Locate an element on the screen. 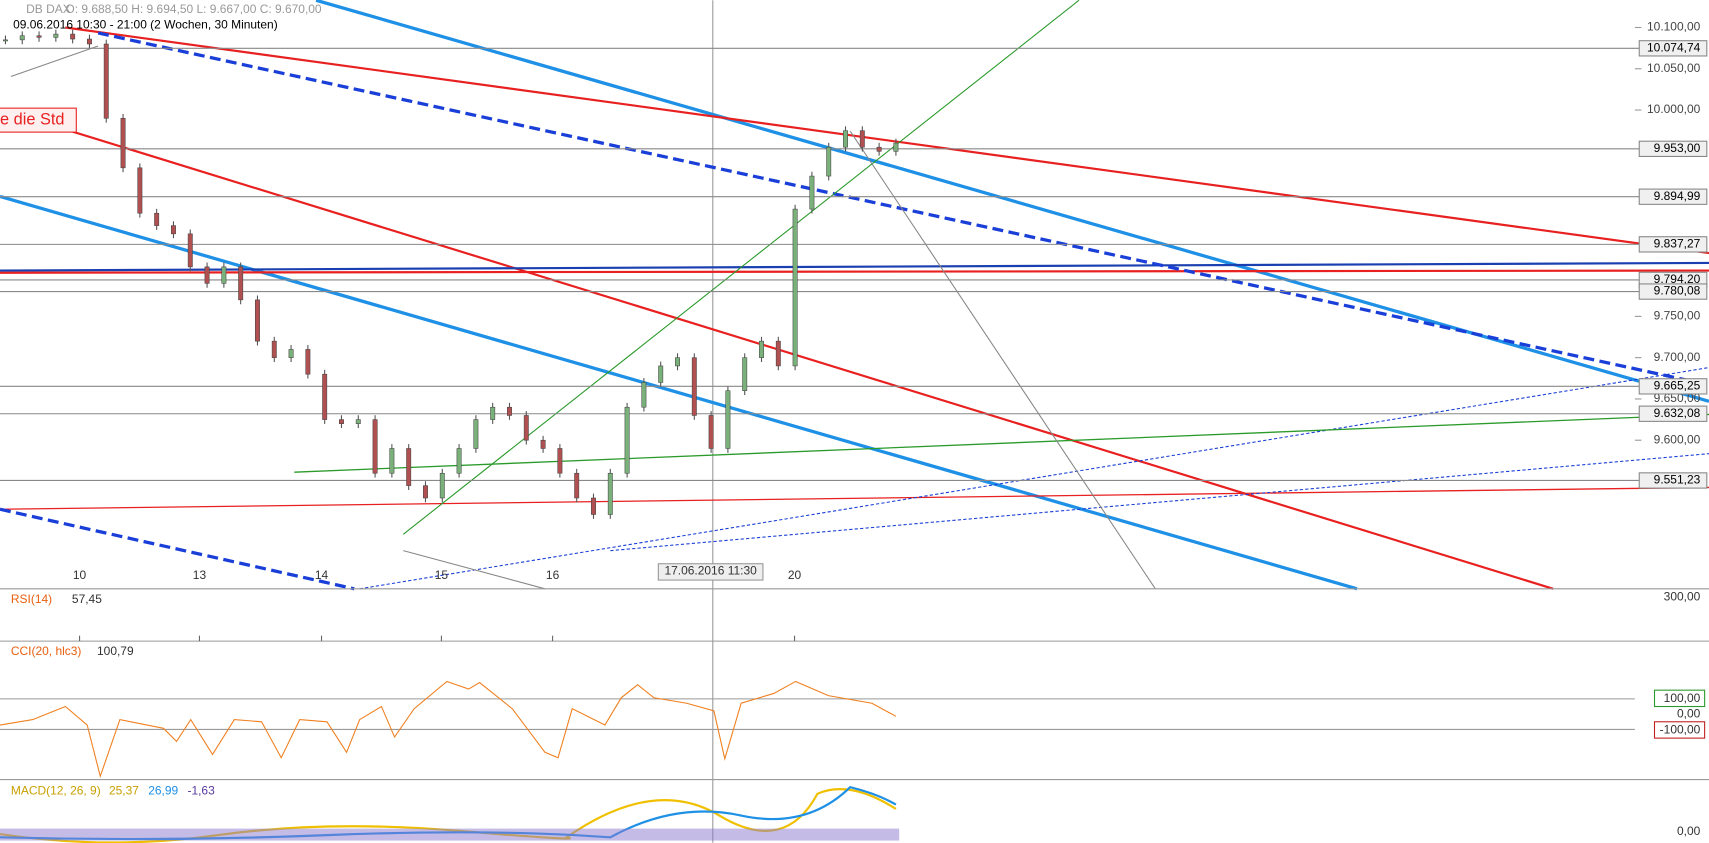 The height and width of the screenshot is (843, 1709). crosshair-label: 17.06.2016 11:30 is located at coordinates (710, 571).